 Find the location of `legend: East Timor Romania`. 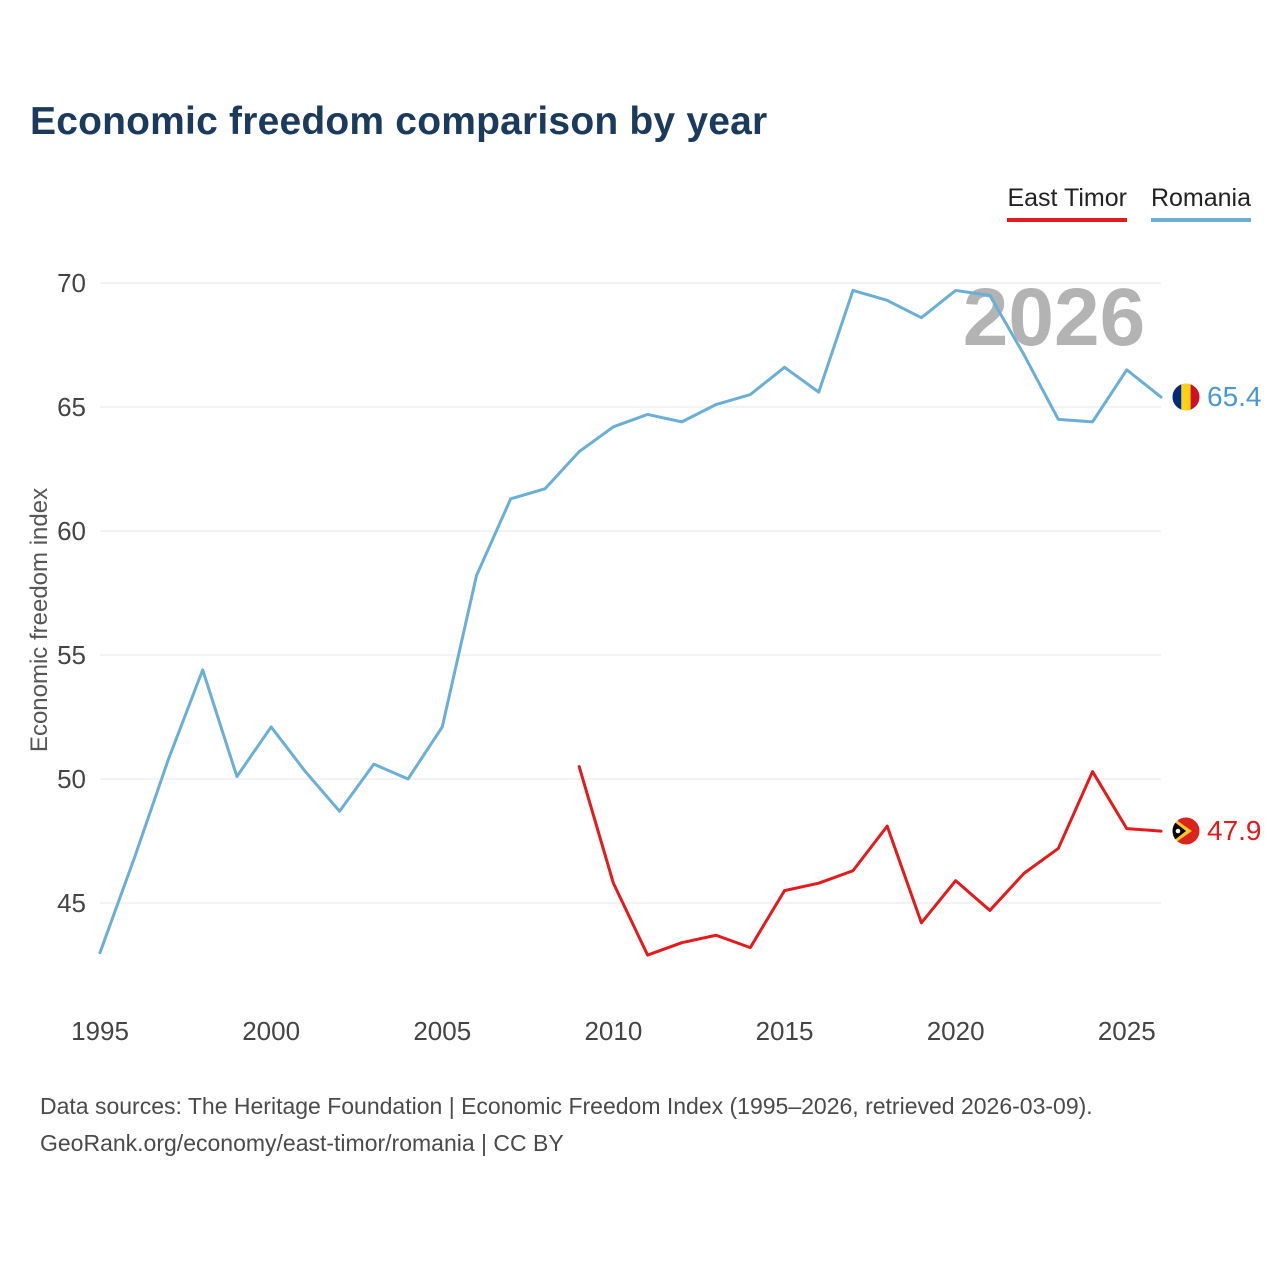

legend: East Timor Romania is located at coordinates (1129, 203).